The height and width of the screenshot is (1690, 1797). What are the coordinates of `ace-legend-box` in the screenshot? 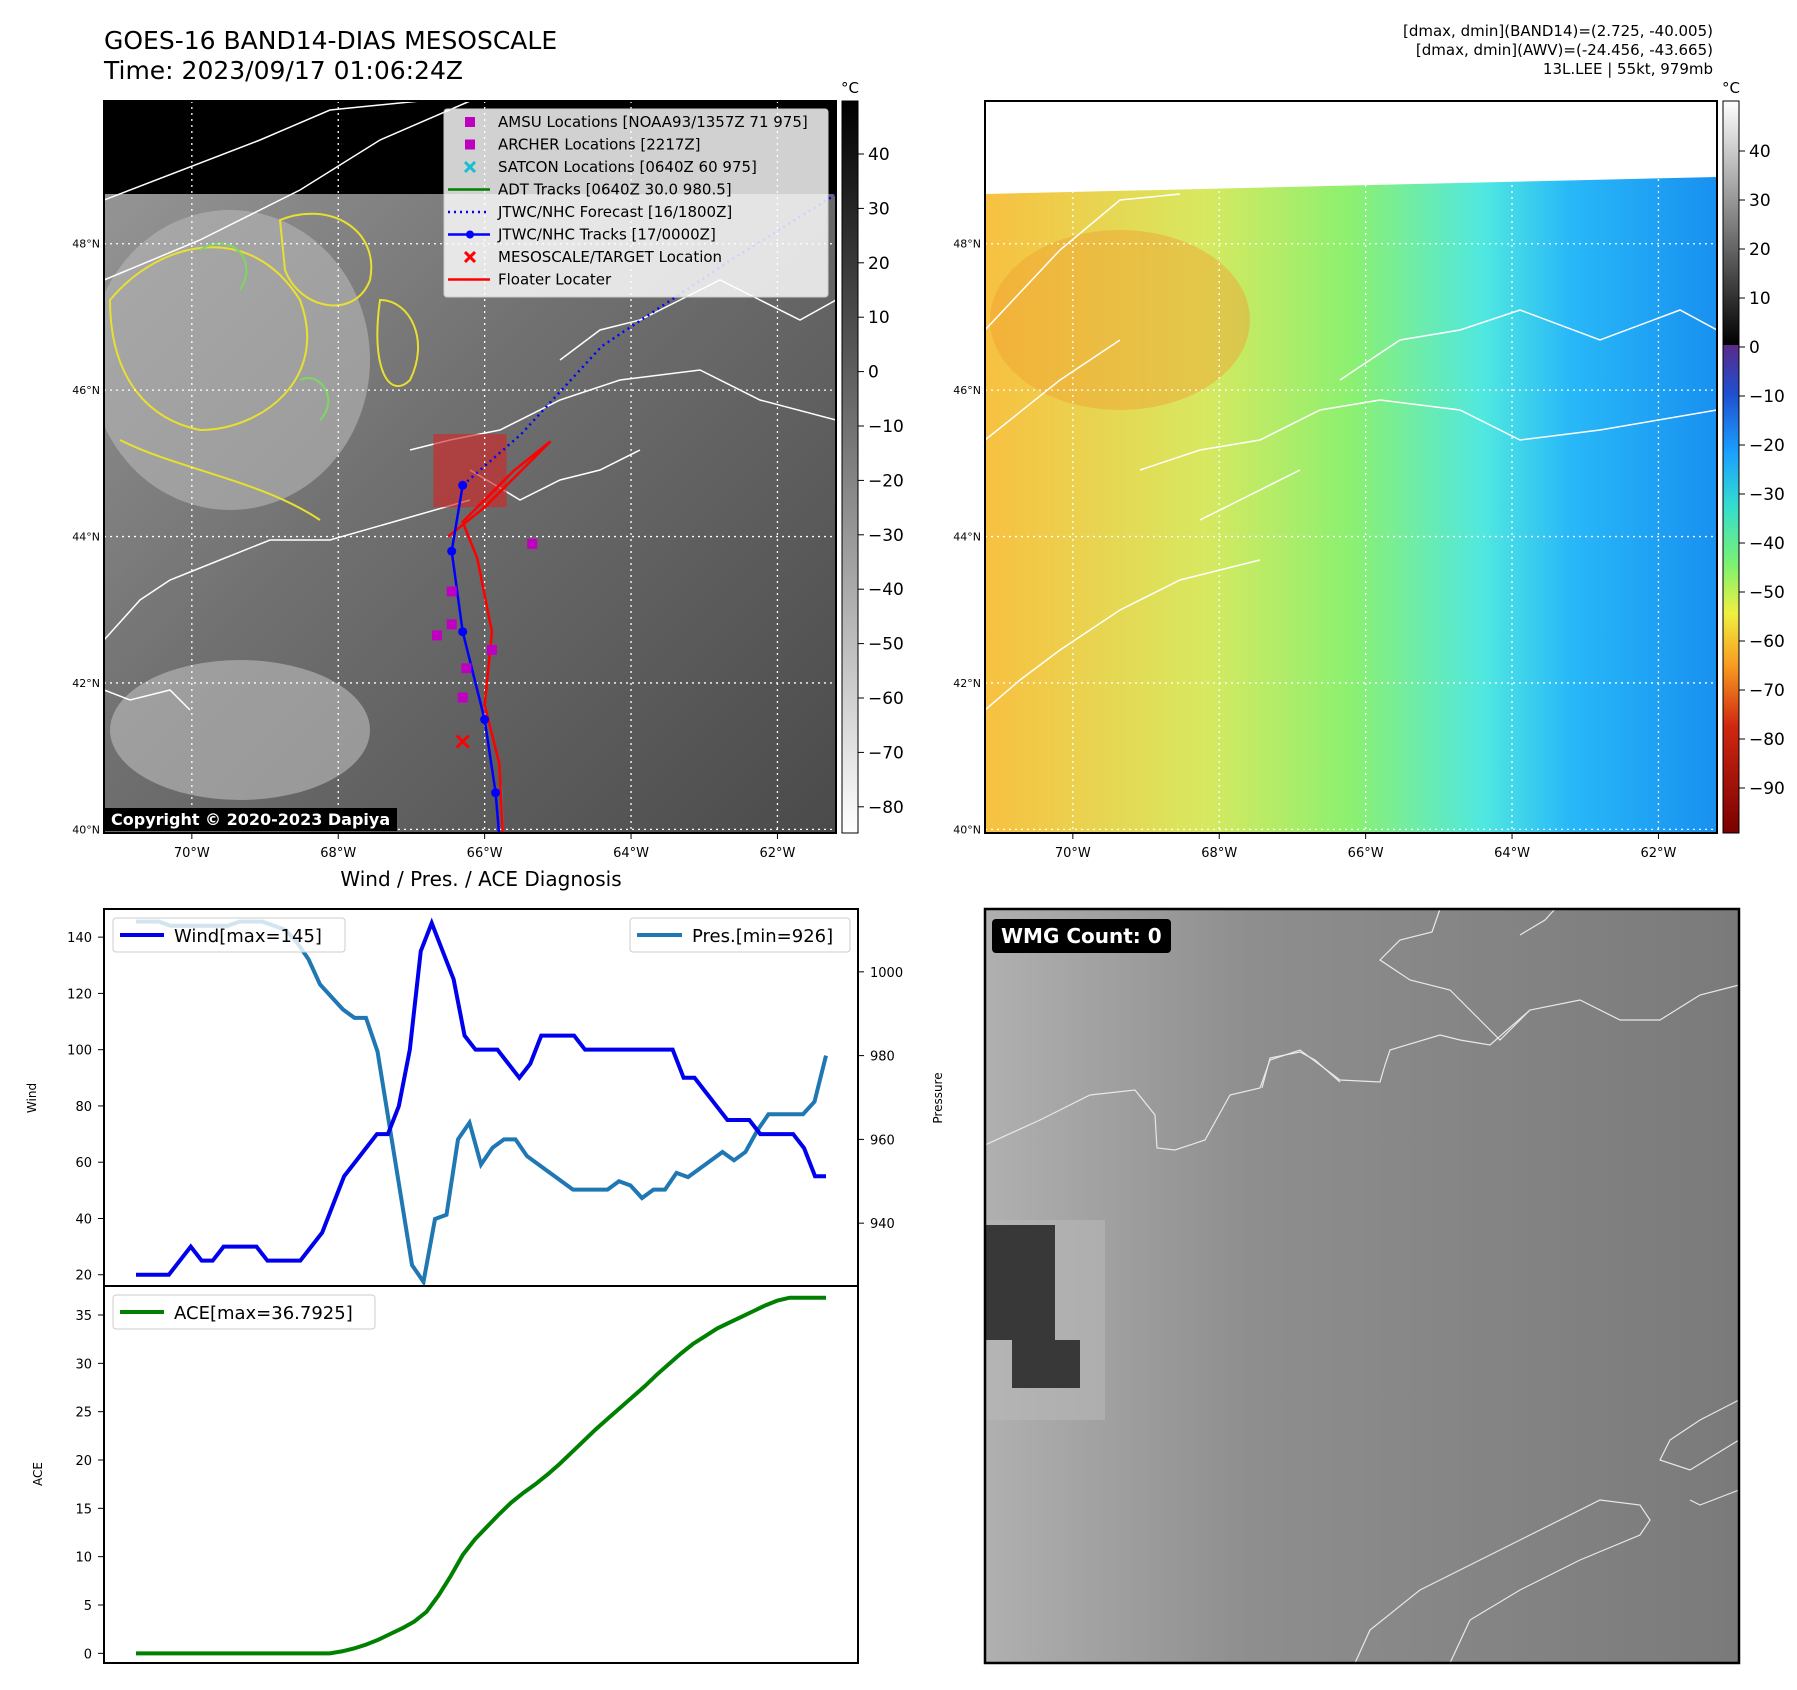 It's located at (244, 1312).